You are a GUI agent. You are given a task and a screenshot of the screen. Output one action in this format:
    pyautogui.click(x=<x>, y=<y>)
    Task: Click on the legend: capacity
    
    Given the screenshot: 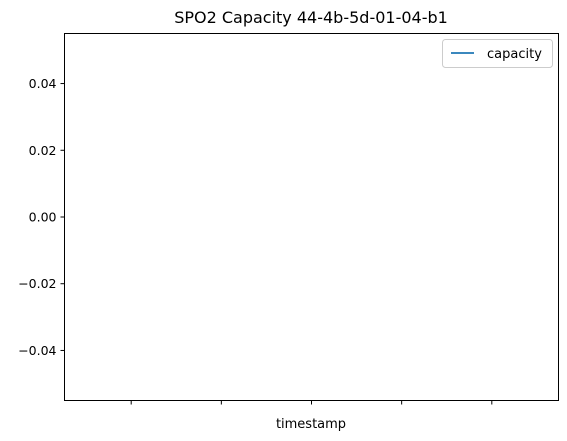 What is the action you would take?
    pyautogui.click(x=497, y=53)
    